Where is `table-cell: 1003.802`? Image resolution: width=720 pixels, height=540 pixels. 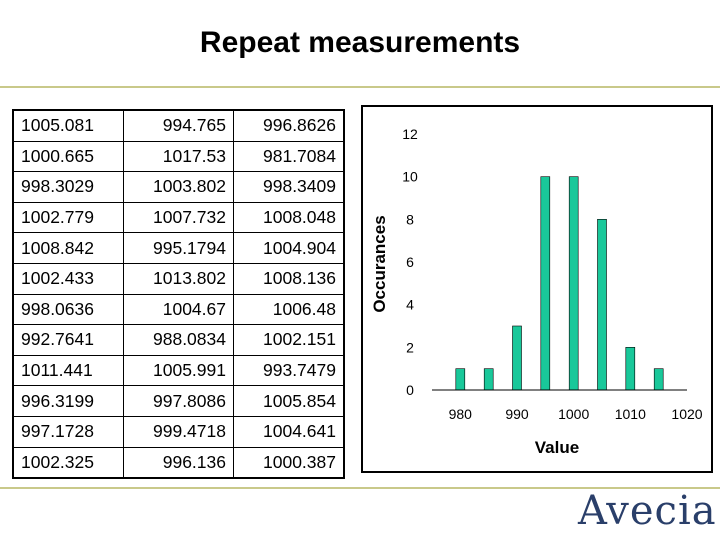 table-cell: 1003.802 is located at coordinates (178, 187).